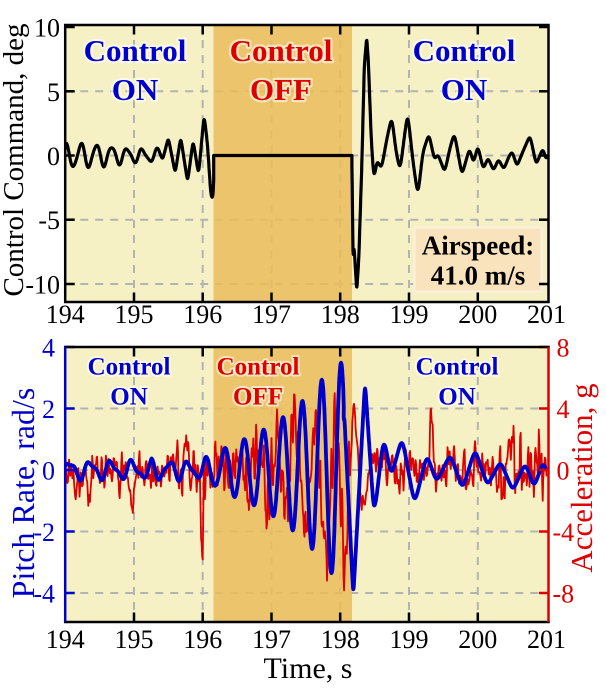  Describe the element at coordinates (15, 159) in the screenshot. I see `svg-text: Control Command, deg` at that location.